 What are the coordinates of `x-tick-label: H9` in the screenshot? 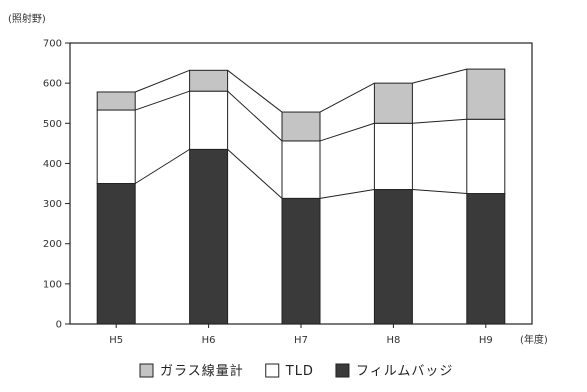 It's located at (486, 340).